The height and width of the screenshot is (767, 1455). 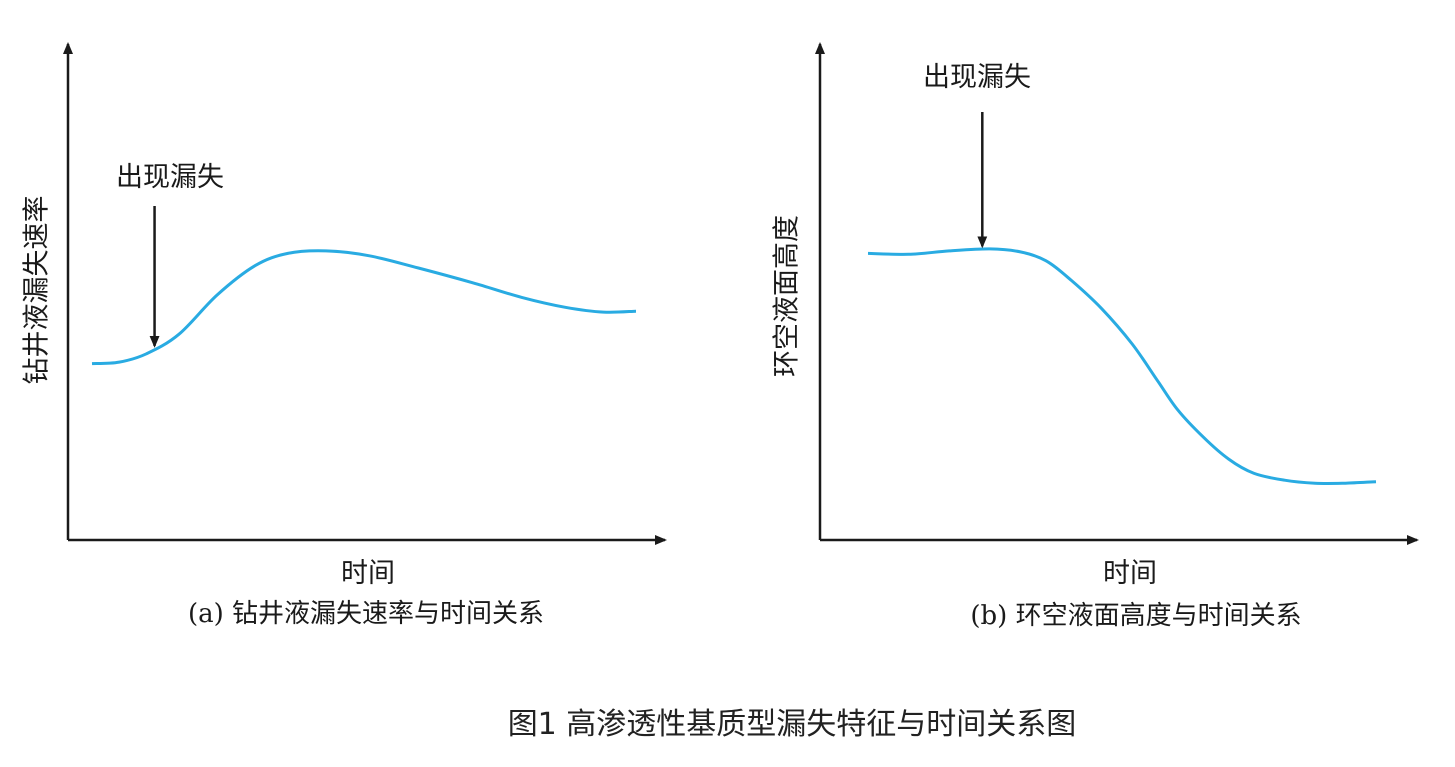 I want to click on panel-b-curve, so click(x=1122, y=366).